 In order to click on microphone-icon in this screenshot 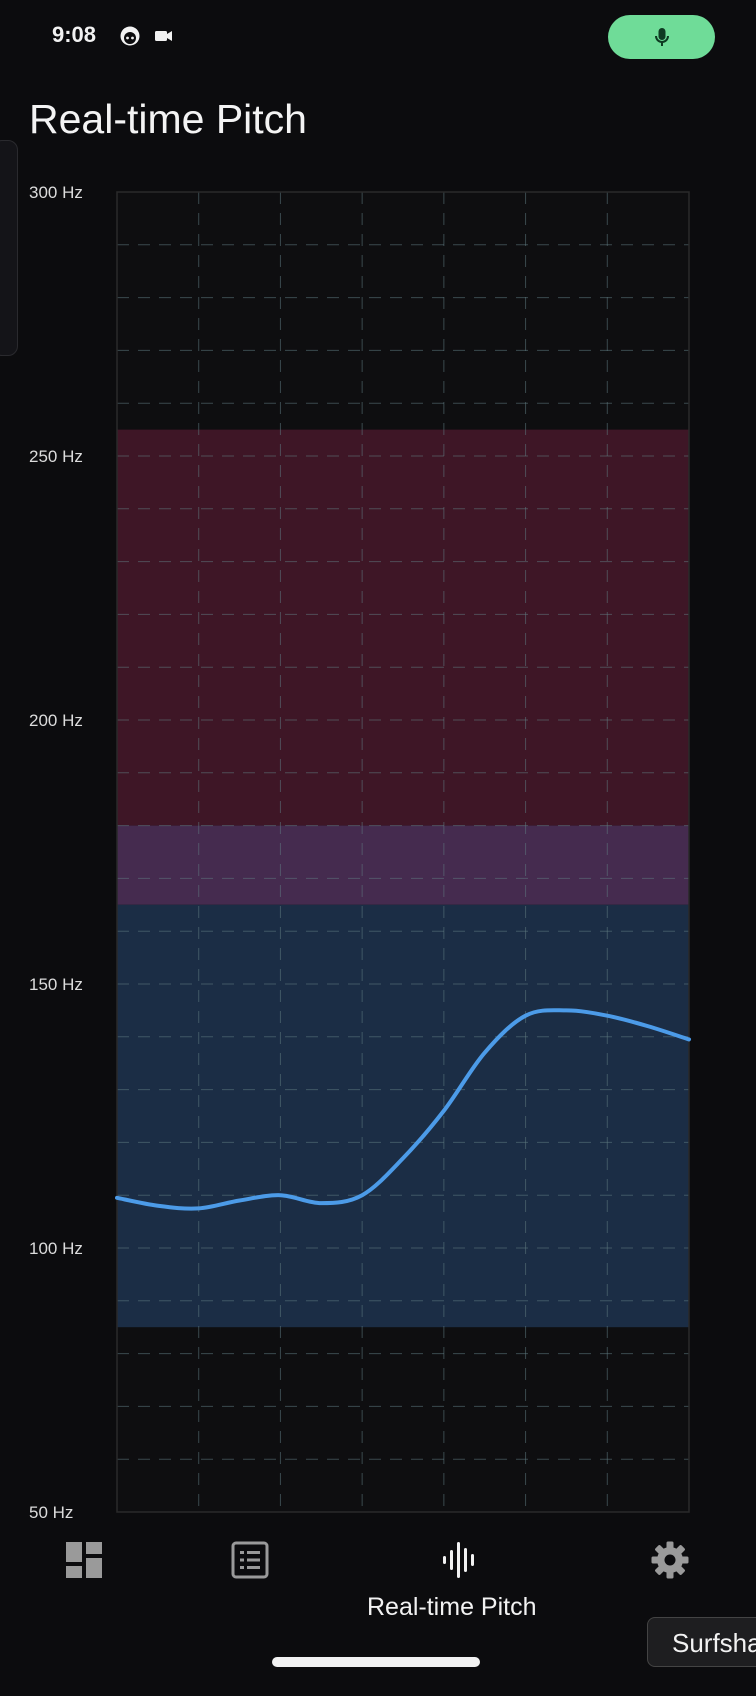, I will do `click(662, 37)`.